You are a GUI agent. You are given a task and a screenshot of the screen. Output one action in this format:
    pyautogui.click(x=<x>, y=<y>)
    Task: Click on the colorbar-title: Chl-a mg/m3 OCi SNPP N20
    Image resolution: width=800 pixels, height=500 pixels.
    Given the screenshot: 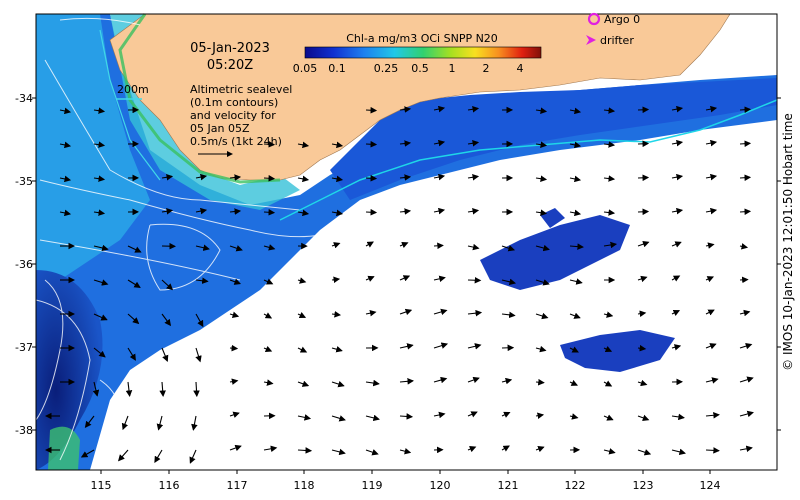 What is the action you would take?
    pyautogui.click(x=422, y=38)
    